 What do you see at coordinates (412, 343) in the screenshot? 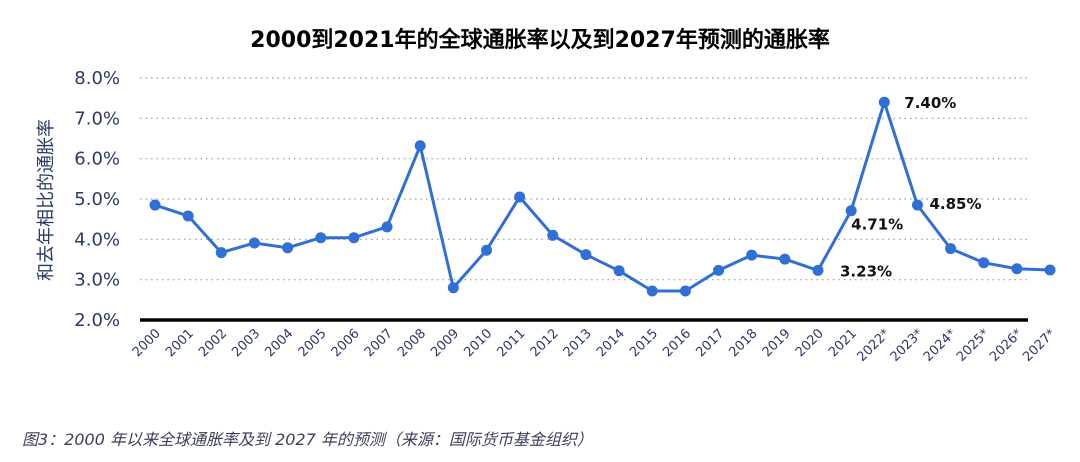
I see `x-tick-label: 2008` at bounding box center [412, 343].